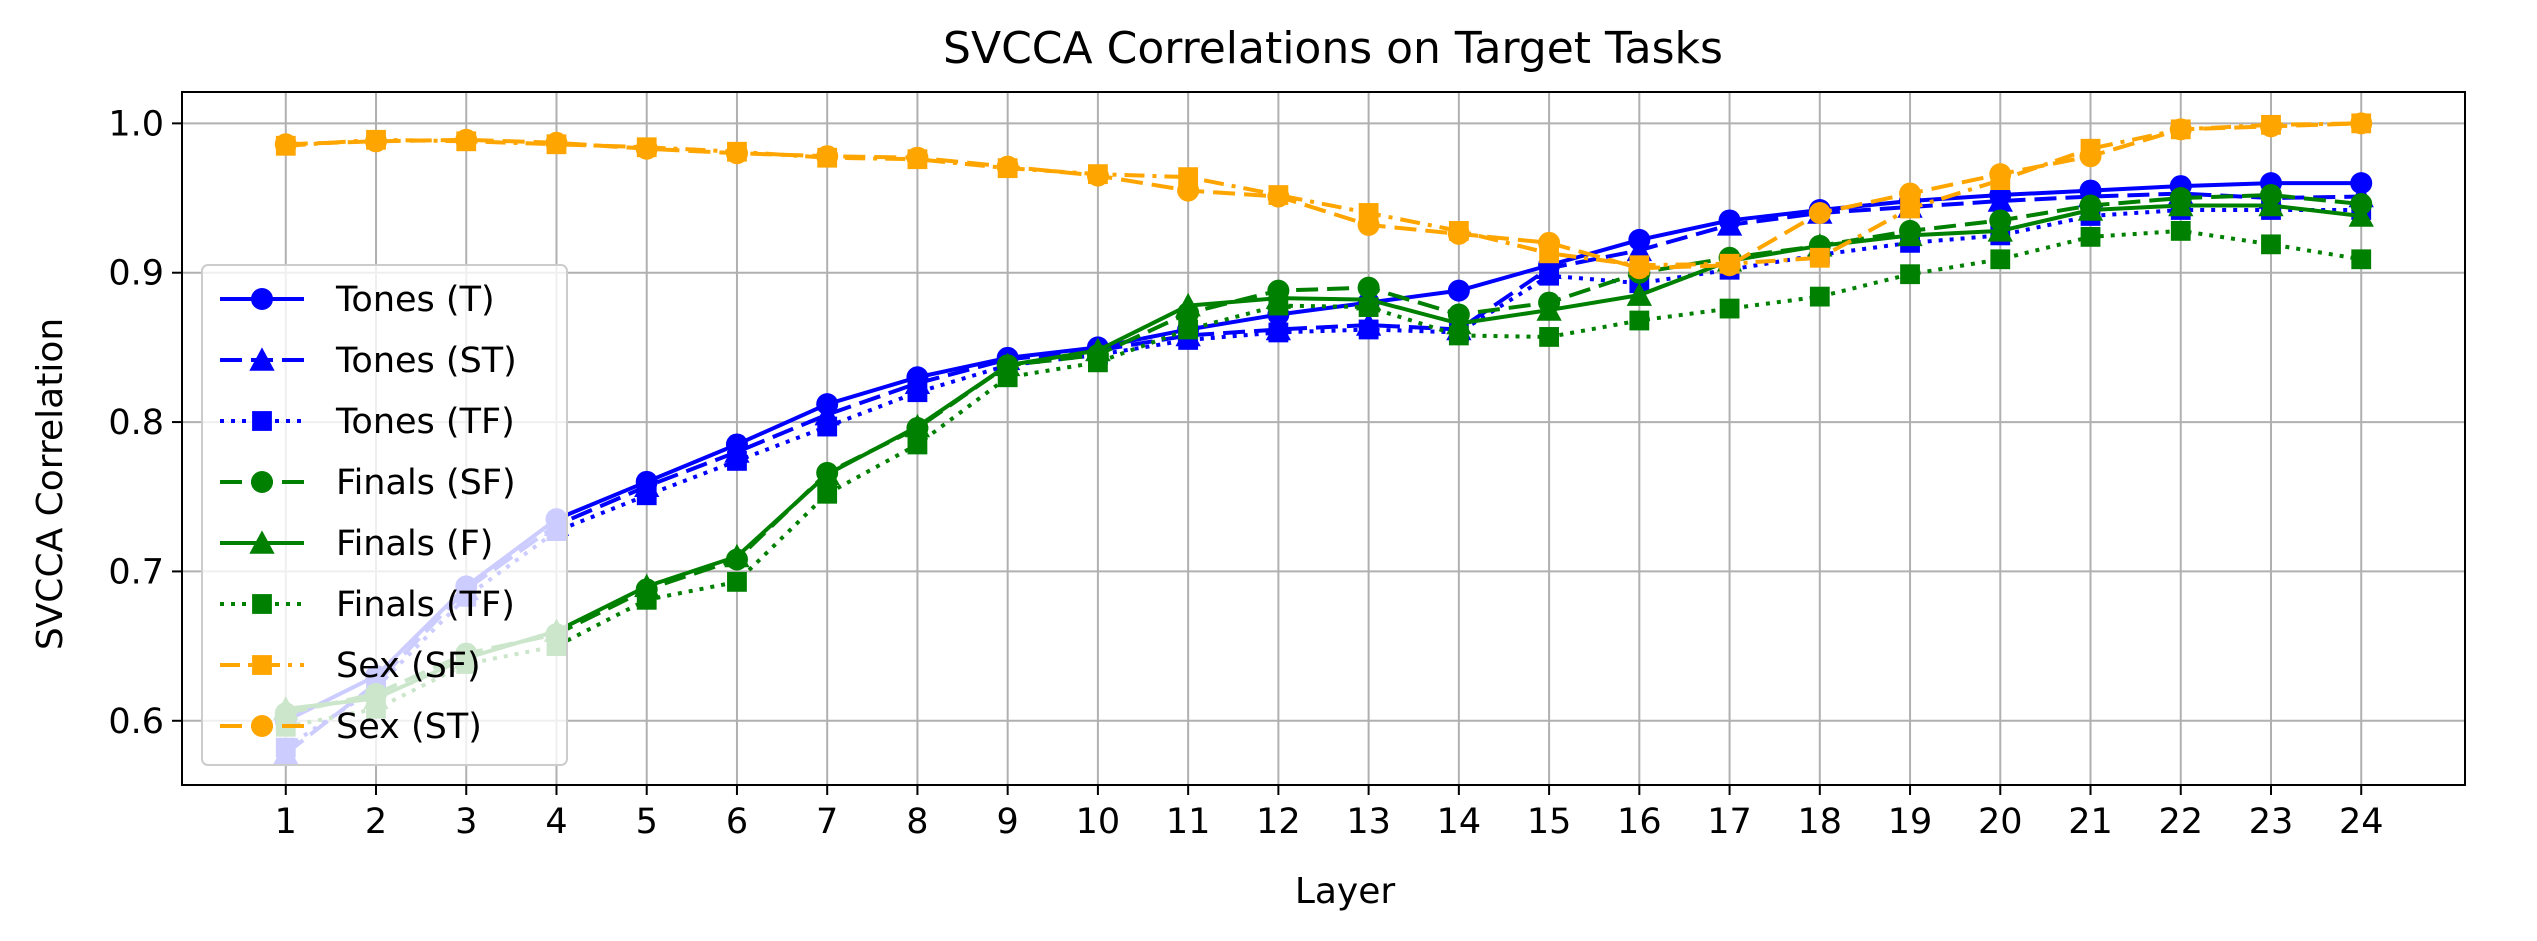  Describe the element at coordinates (1345, 891) in the screenshot. I see `x-axis-label: Layer` at that location.